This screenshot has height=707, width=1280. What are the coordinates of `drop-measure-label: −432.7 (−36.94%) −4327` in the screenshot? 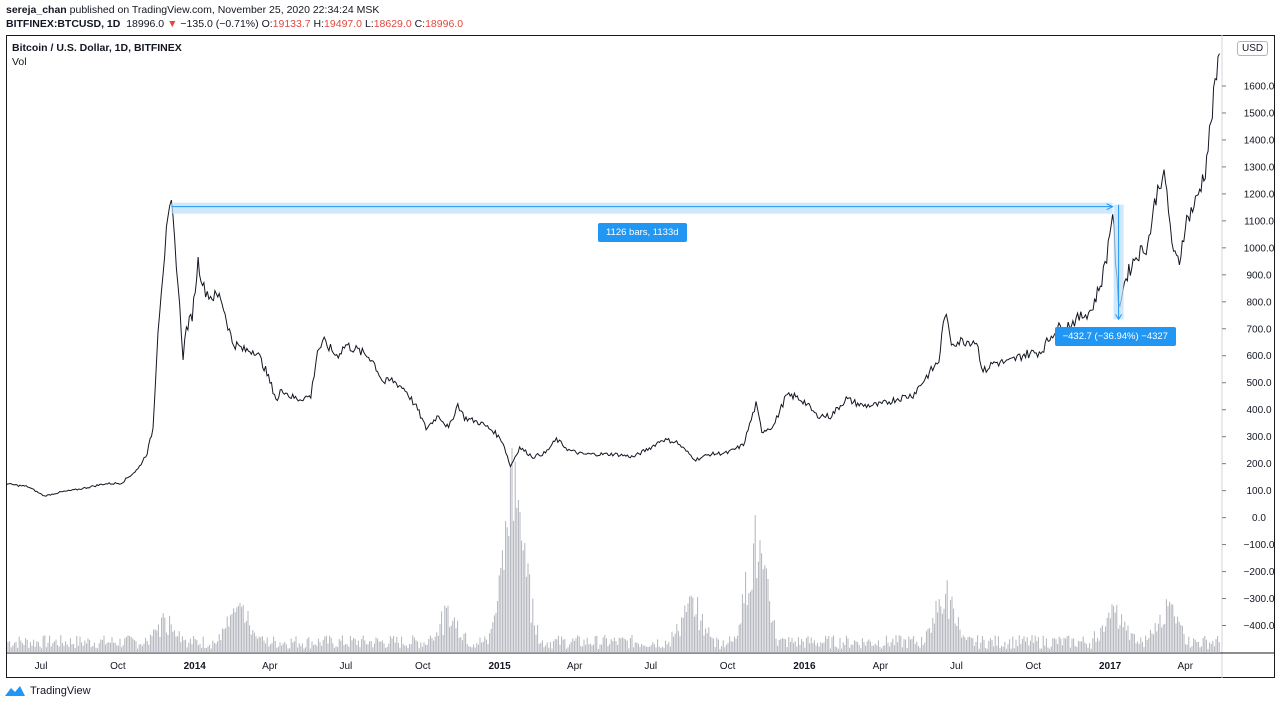 It's located at (1115, 337).